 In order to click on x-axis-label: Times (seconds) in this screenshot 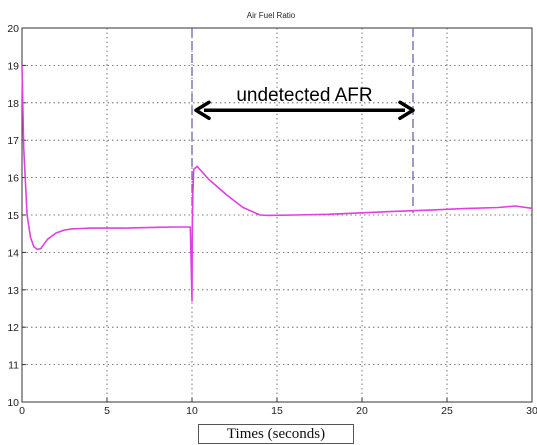, I will do `click(276, 434)`.